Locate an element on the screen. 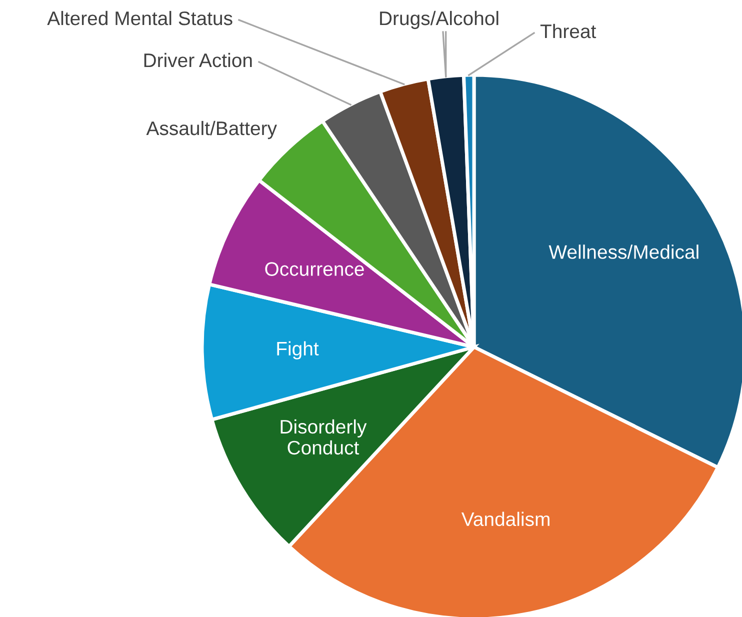  slice-label: Driver Action is located at coordinates (198, 60).